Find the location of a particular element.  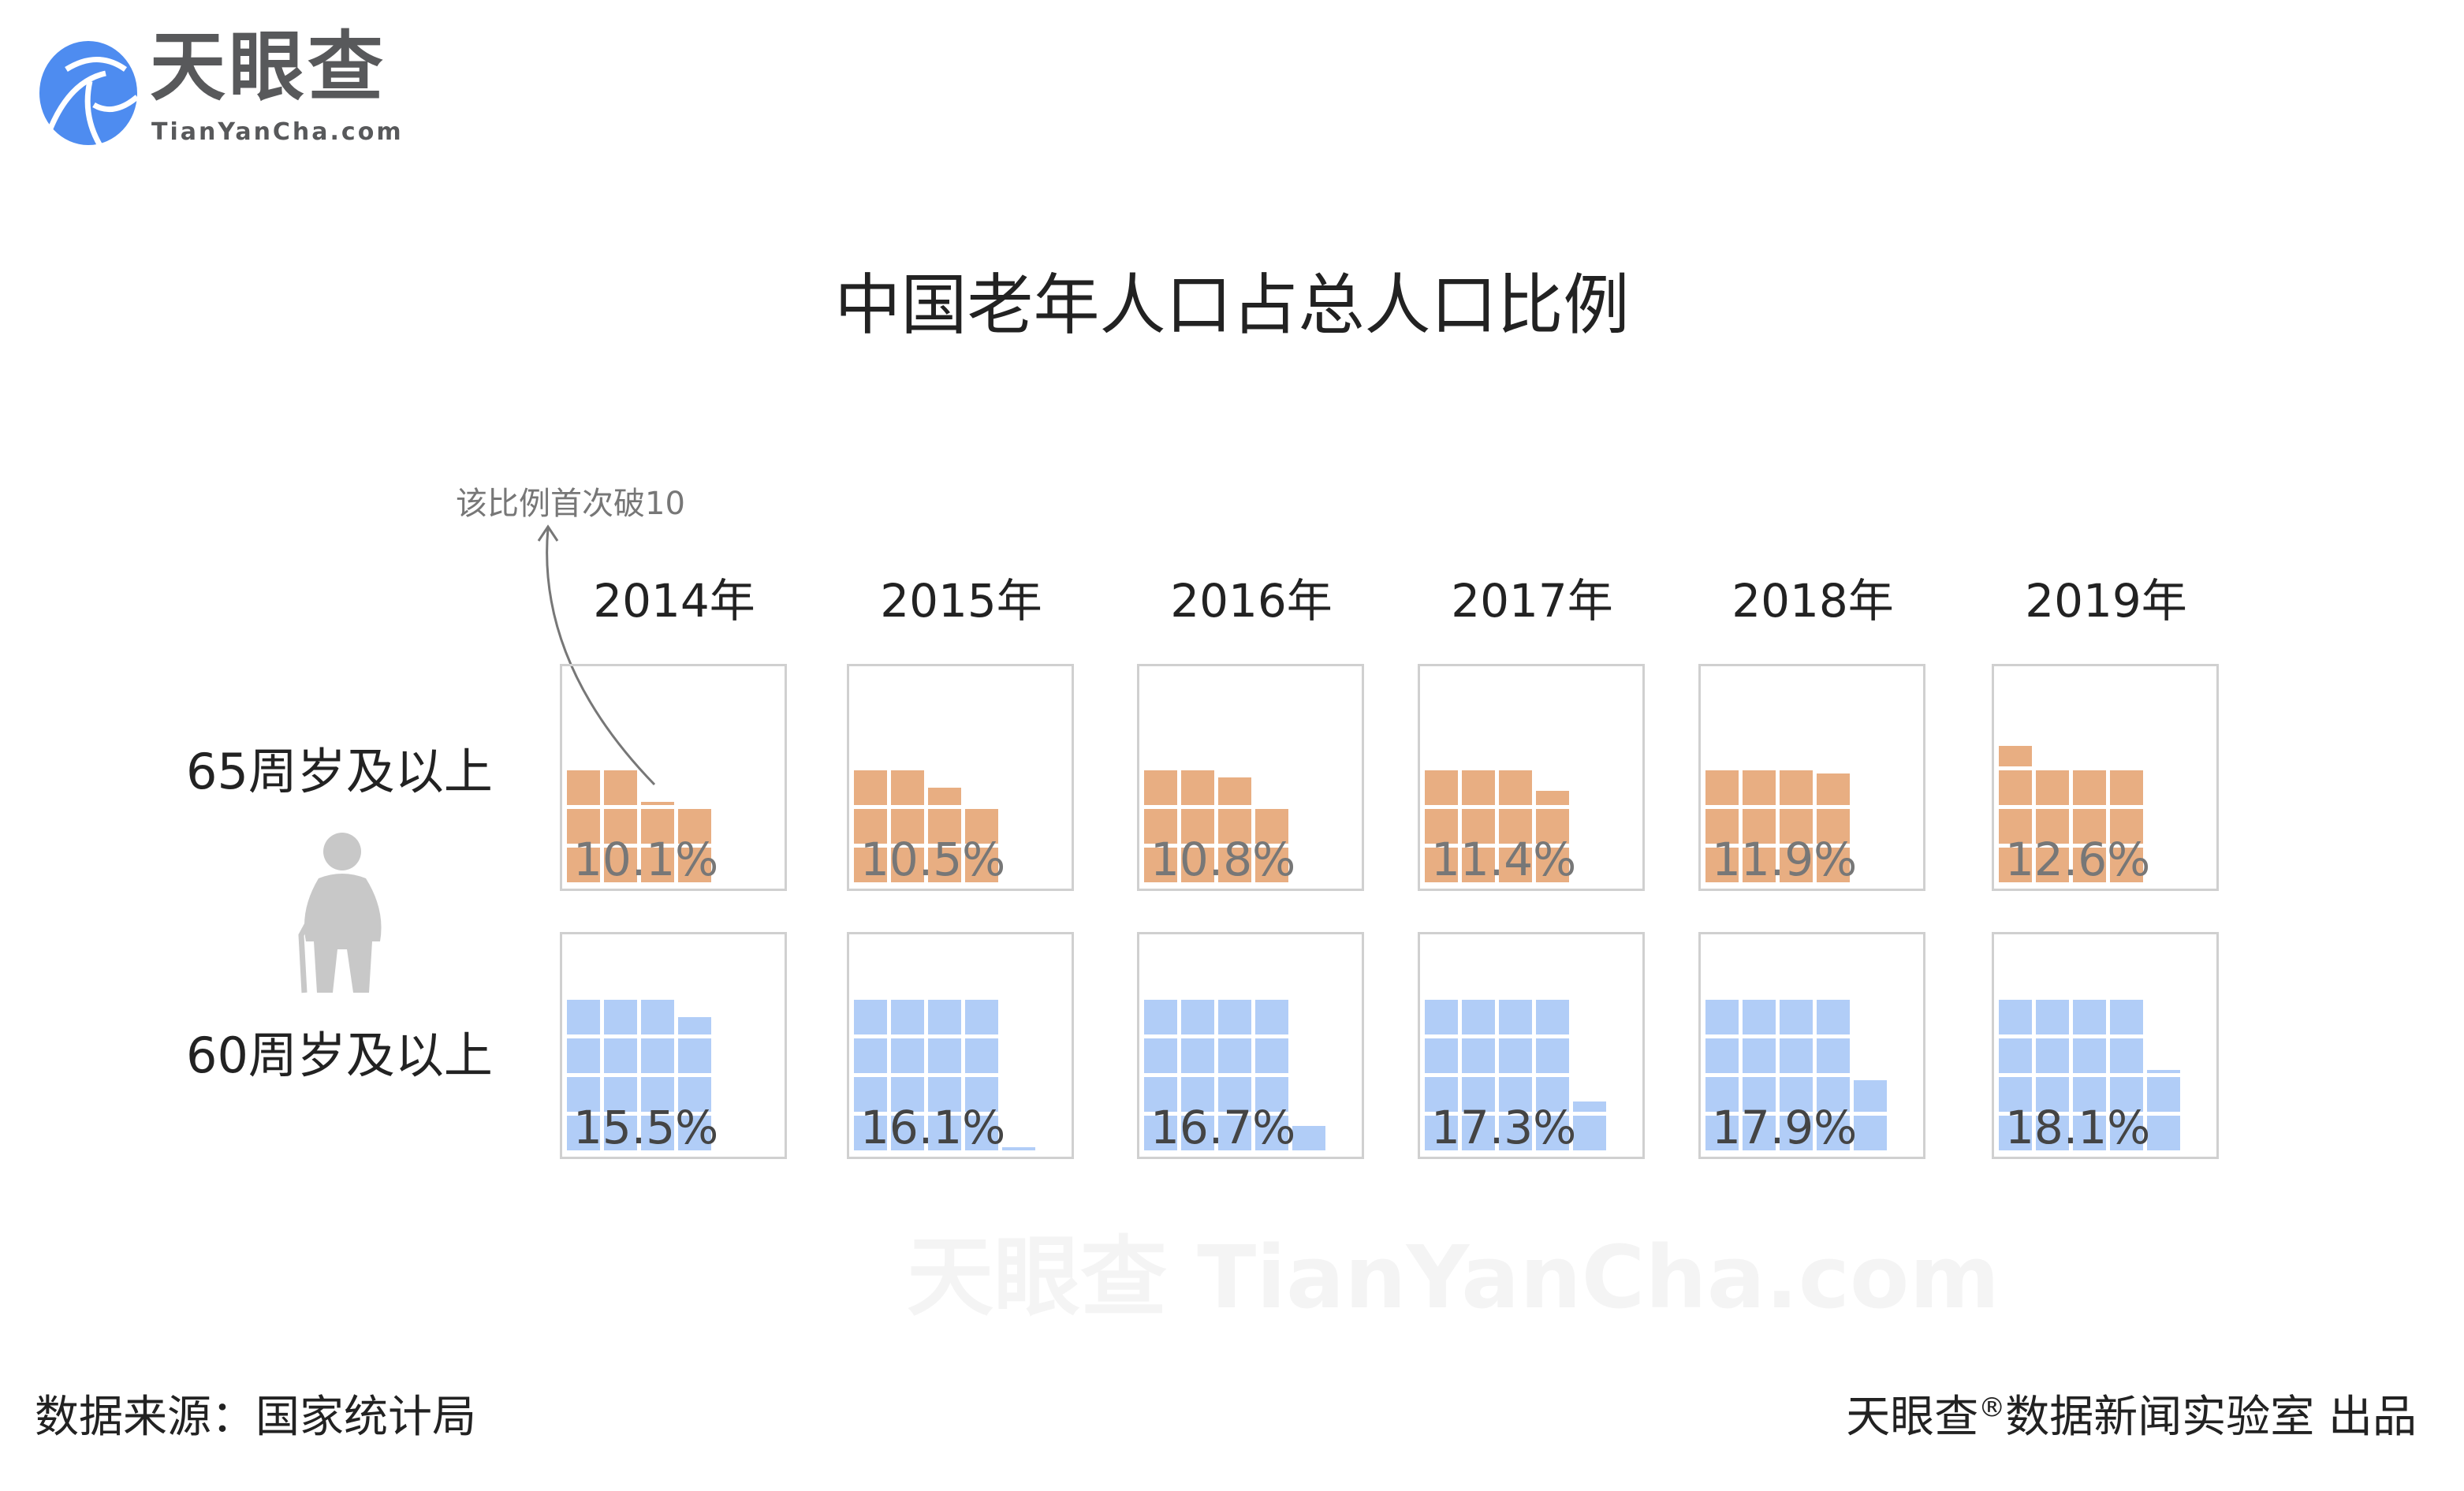

value-label: 15.5% is located at coordinates (646, 1127).